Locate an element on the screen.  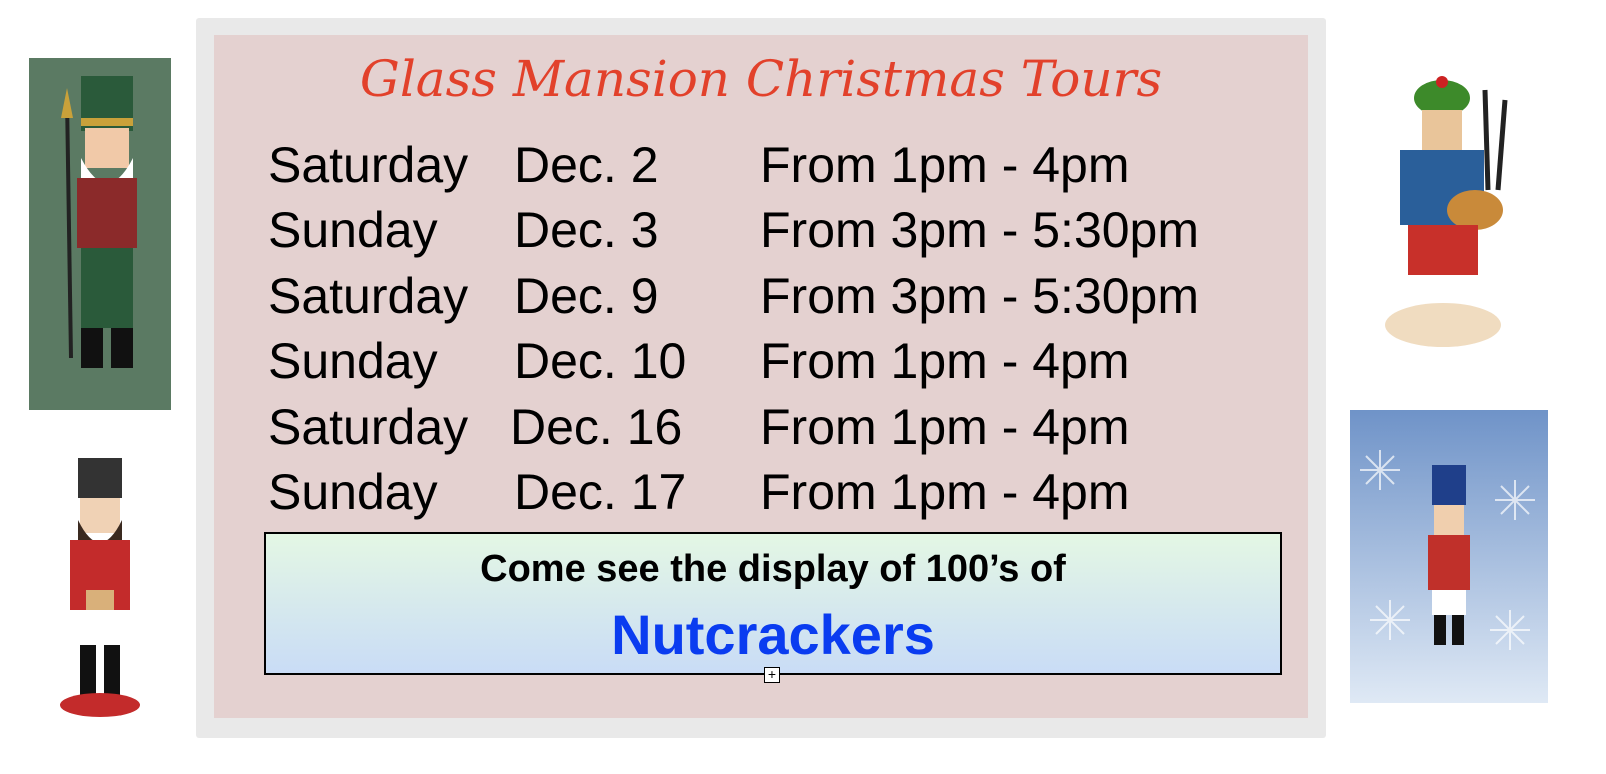
promo-line-1: Come see the display of 100’s of is located at coordinates (773, 569).